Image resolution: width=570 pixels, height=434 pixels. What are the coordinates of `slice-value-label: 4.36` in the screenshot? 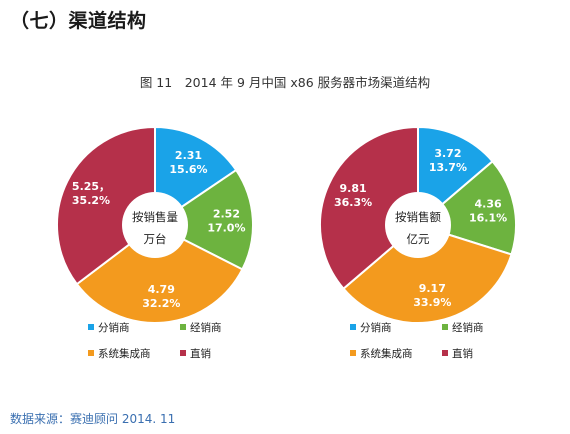 It's located at (488, 204).